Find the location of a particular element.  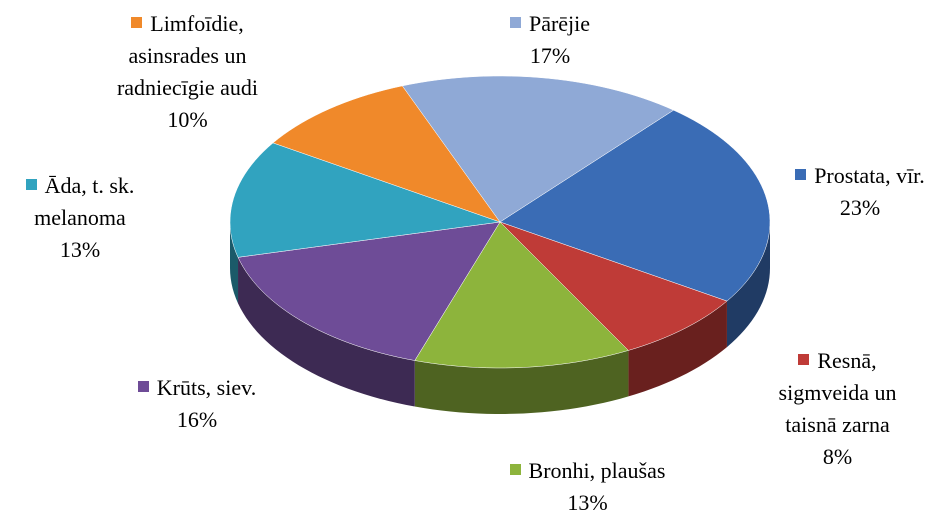

data-label: Resnā, sigmveida un taisnā zarna 8% is located at coordinates (837, 409).